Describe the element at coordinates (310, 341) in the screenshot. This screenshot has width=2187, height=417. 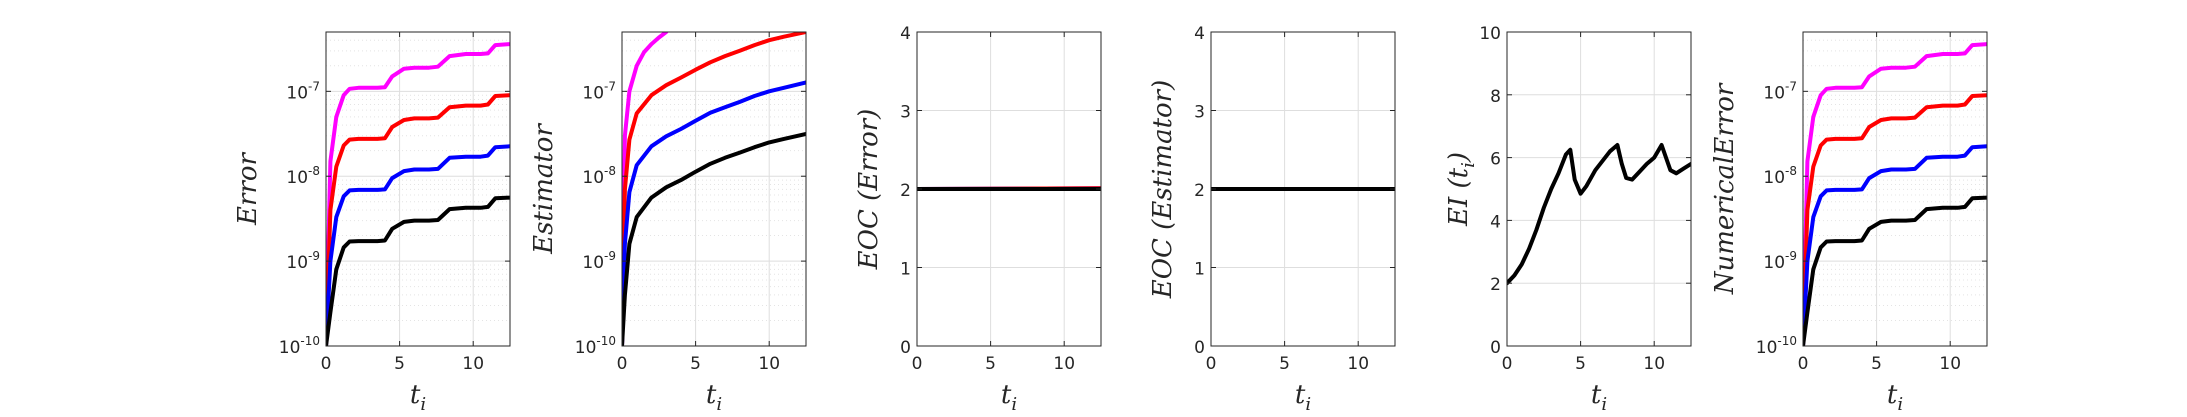
I see `y-tick-exponent: -10` at that location.